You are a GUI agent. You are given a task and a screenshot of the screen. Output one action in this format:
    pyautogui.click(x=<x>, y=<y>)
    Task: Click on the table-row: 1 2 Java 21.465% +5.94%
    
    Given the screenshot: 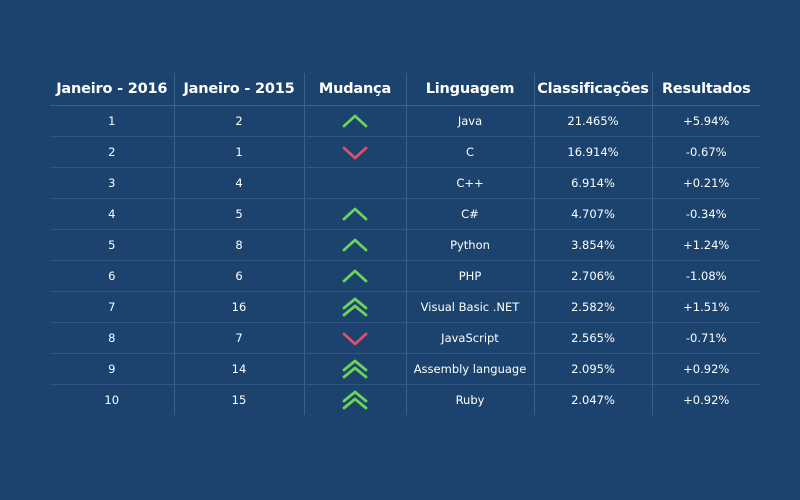 What is the action you would take?
    pyautogui.click(x=405, y=121)
    